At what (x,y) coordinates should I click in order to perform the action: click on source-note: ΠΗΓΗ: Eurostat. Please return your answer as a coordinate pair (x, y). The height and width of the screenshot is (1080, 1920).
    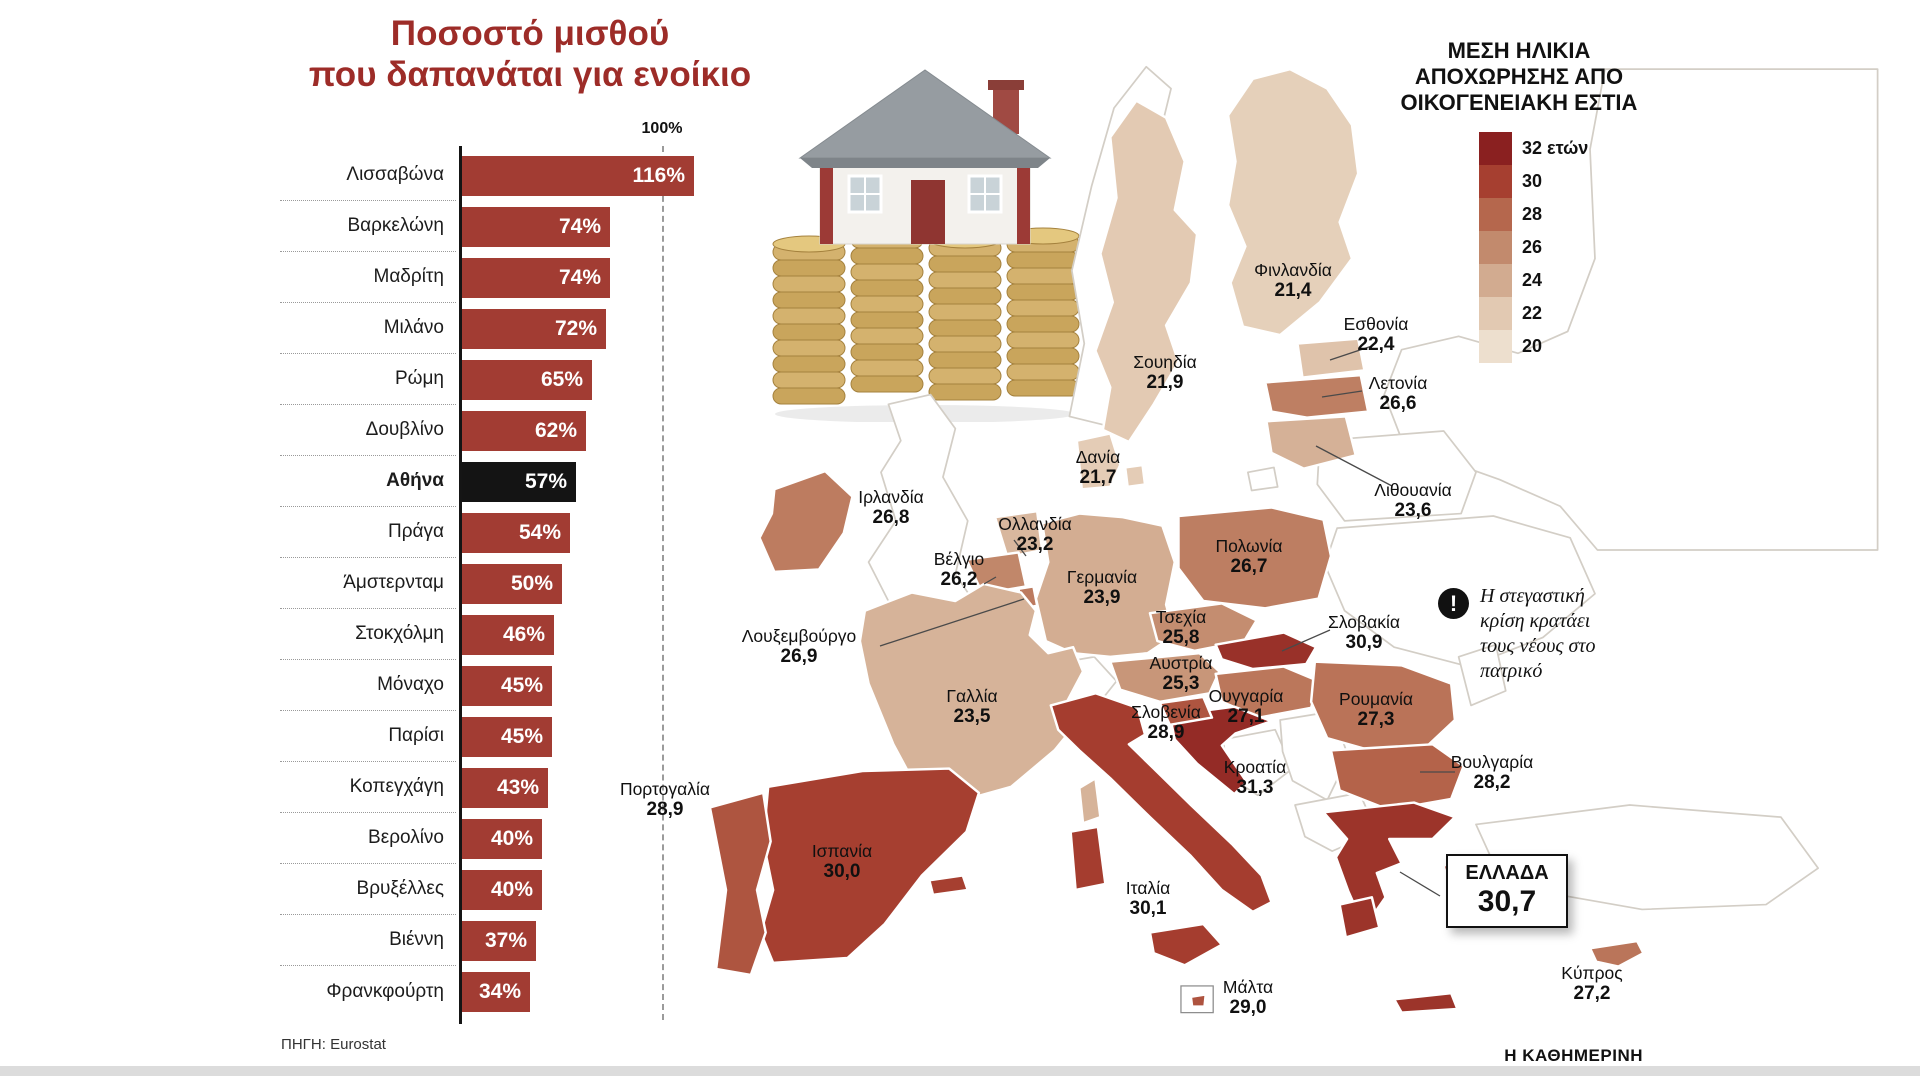
    Looking at the image, I should click on (333, 1044).